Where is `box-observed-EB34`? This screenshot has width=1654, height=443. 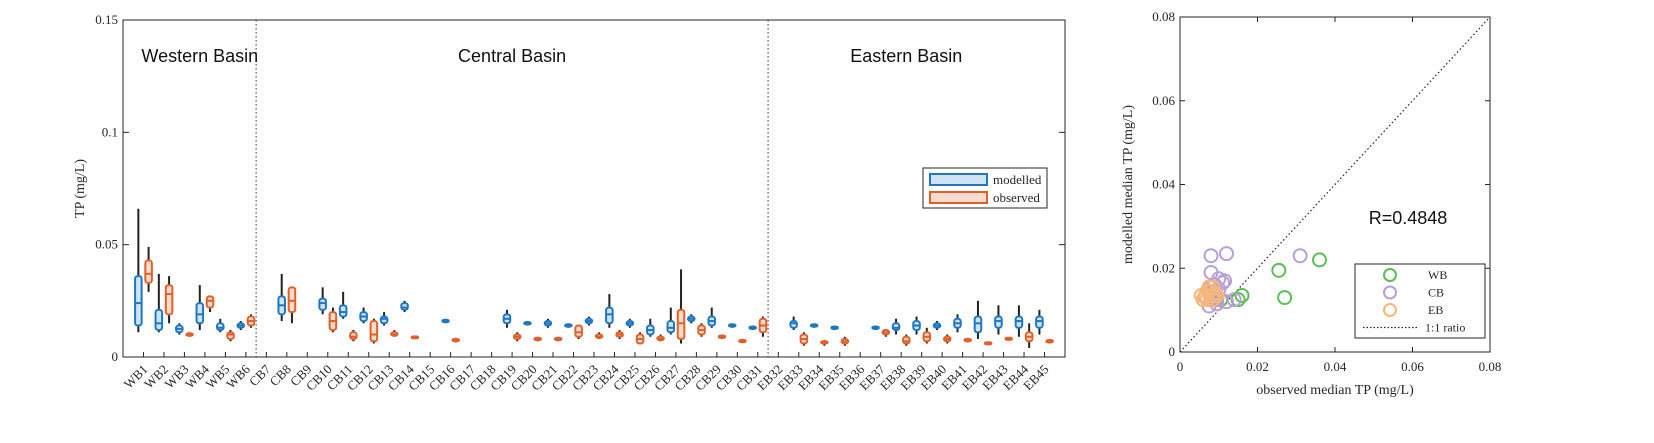 box-observed-EB34 is located at coordinates (824, 343).